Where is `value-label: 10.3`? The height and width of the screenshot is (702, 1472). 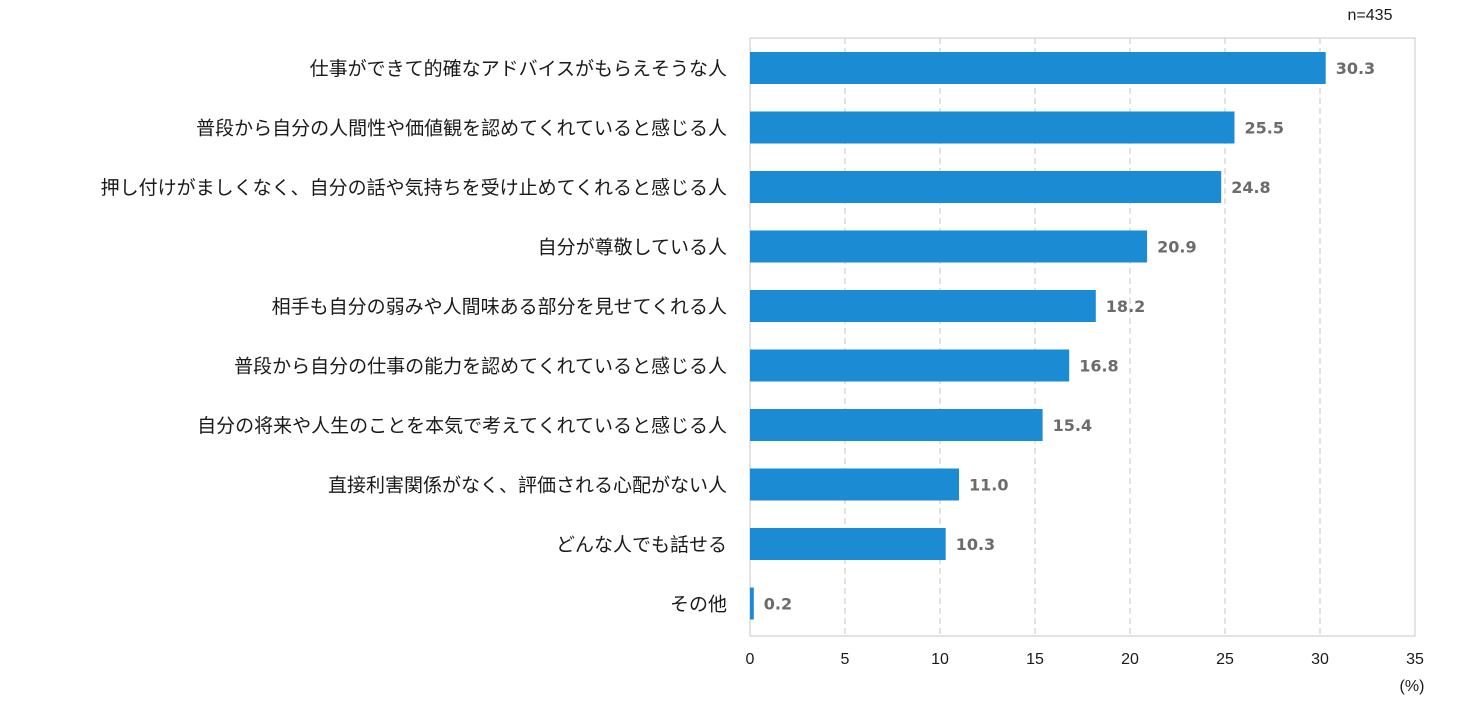
value-label: 10.3 is located at coordinates (975, 544).